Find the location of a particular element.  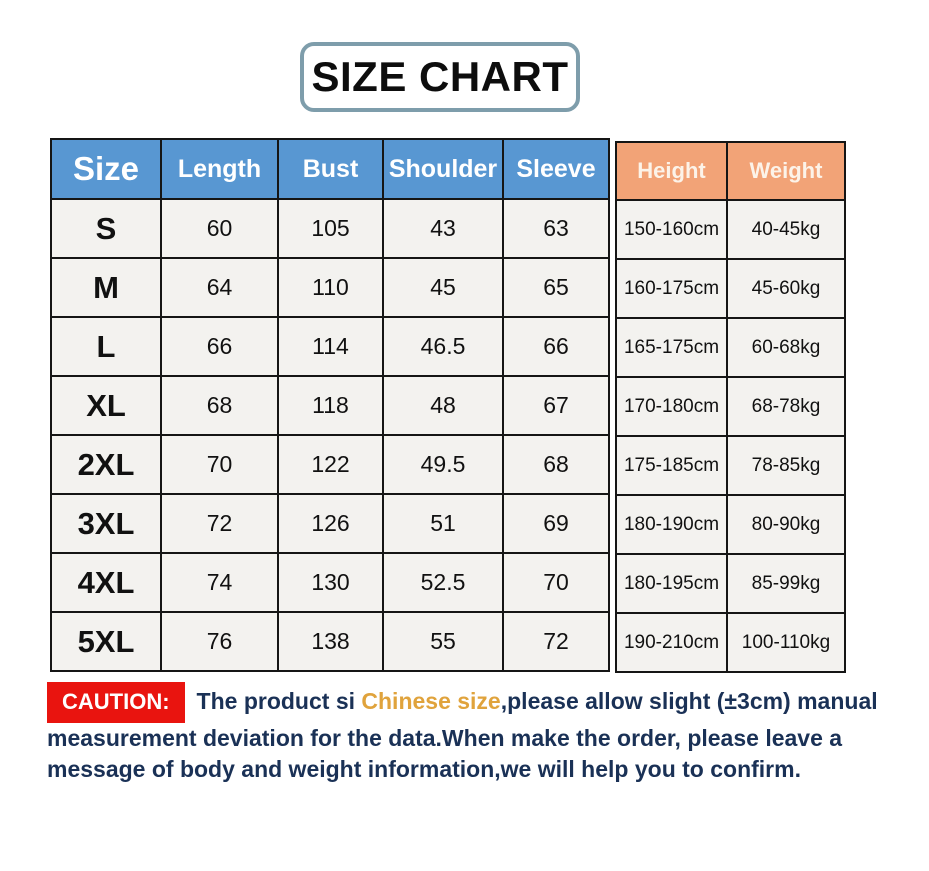

sleeve-cell: 66 is located at coordinates (556, 346).